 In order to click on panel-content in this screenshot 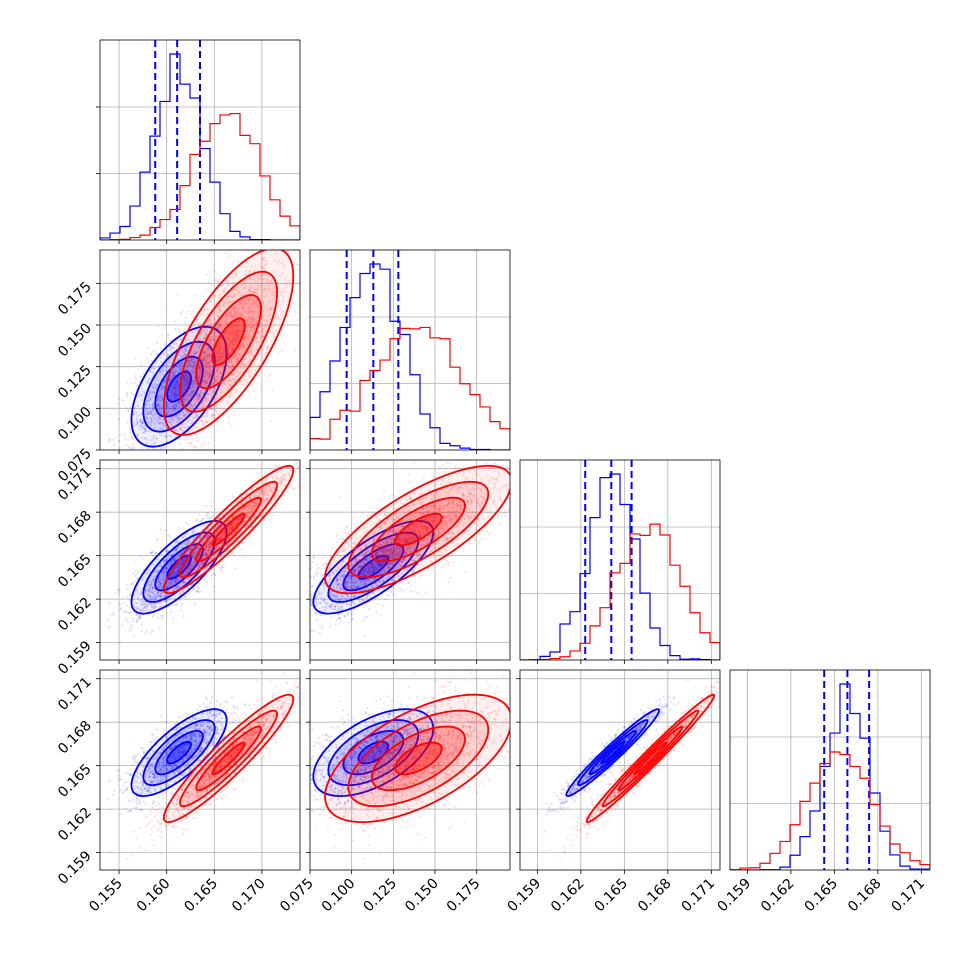, I will do `click(206, 346)`.